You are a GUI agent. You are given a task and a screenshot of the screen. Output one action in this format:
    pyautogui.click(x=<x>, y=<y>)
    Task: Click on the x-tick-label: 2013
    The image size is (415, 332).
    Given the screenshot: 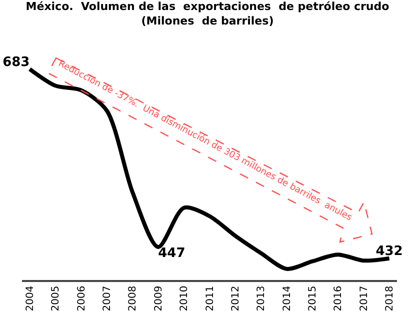 What is the action you would take?
    pyautogui.click(x=262, y=299)
    